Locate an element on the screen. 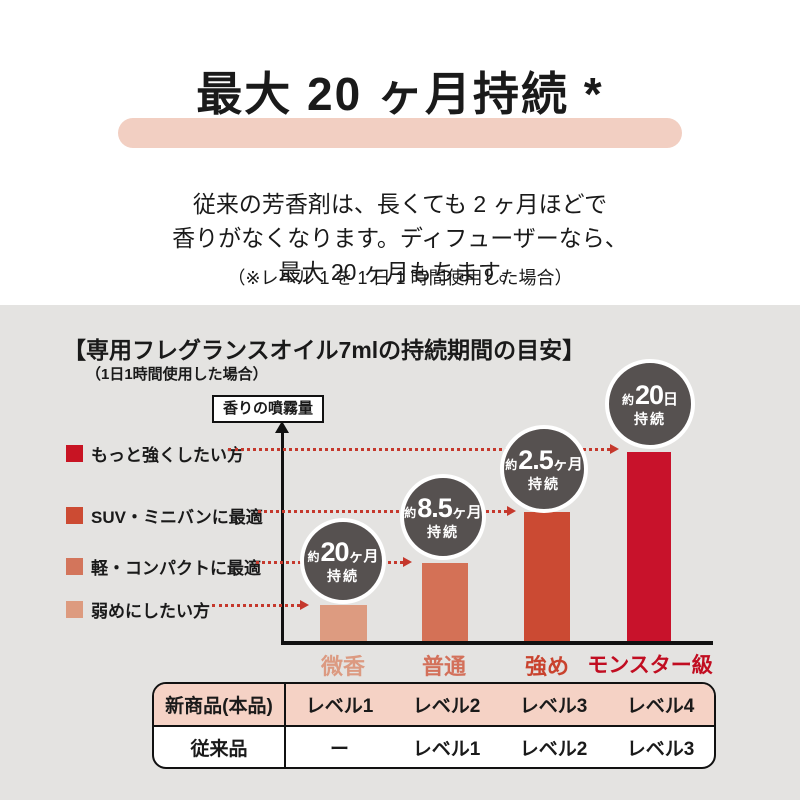 Image resolution: width=800 pixels, height=800 pixels. legend-label: もっと強くしたい方 is located at coordinates (167, 455).